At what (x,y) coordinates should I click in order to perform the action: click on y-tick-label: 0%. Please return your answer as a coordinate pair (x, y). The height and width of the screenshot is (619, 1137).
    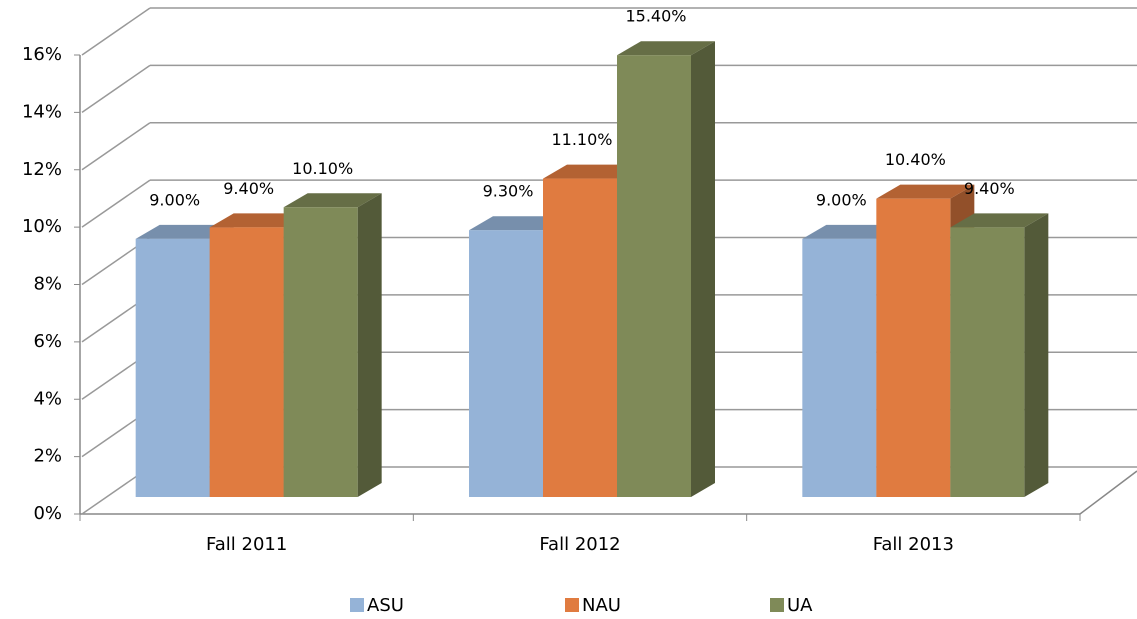
    Looking at the image, I should click on (47, 513).